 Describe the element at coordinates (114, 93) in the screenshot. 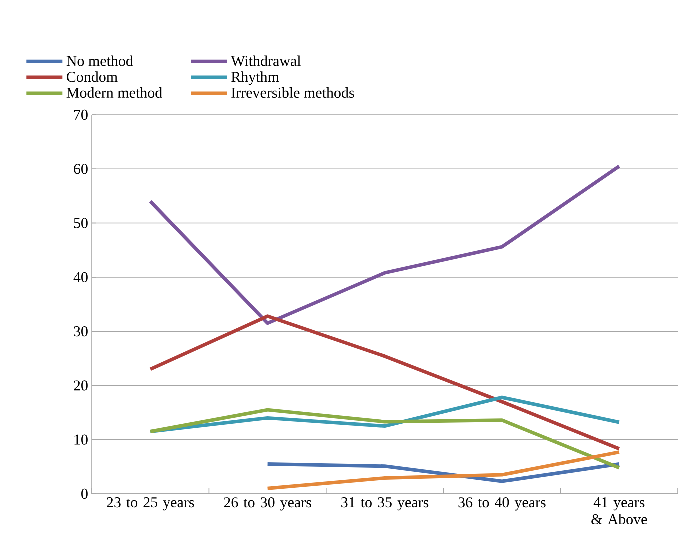

I see `legend-label: Modern method` at that location.